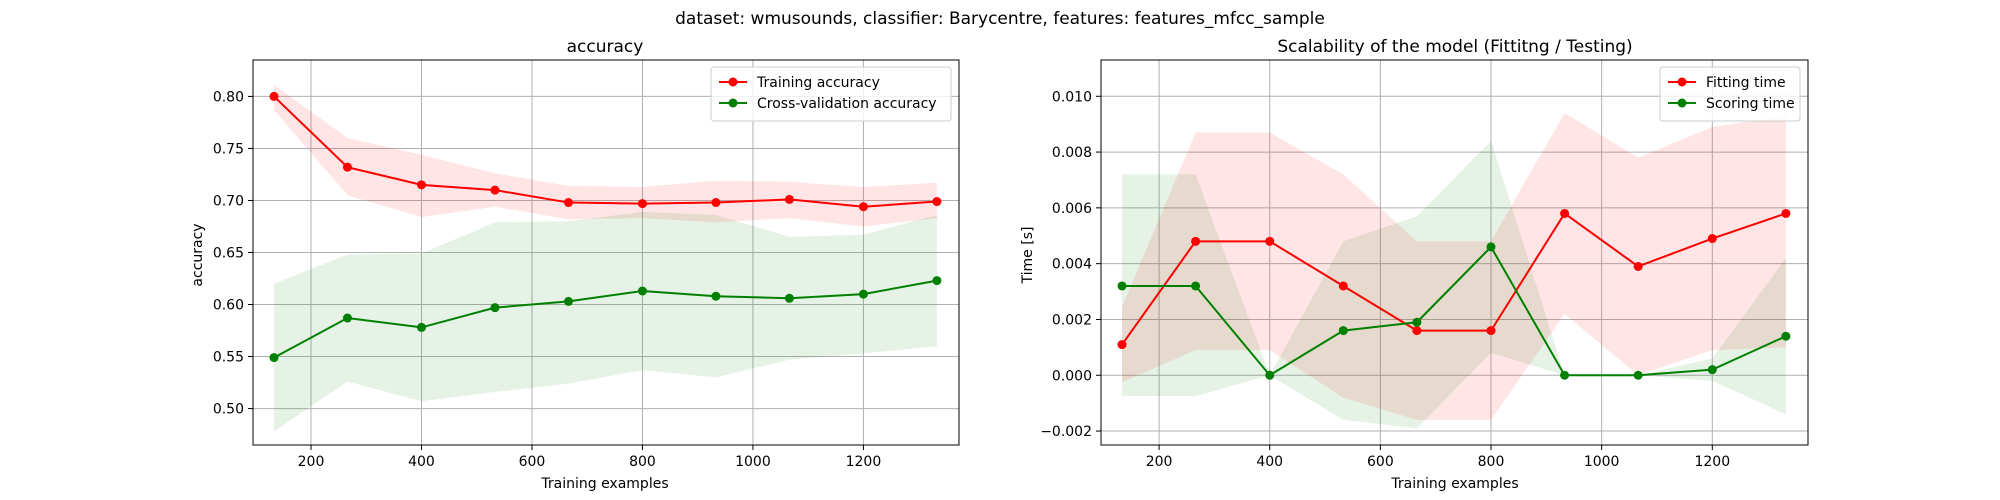 The image size is (2000, 500). I want to click on left-x-axis-label: Training examples, so click(604, 484).